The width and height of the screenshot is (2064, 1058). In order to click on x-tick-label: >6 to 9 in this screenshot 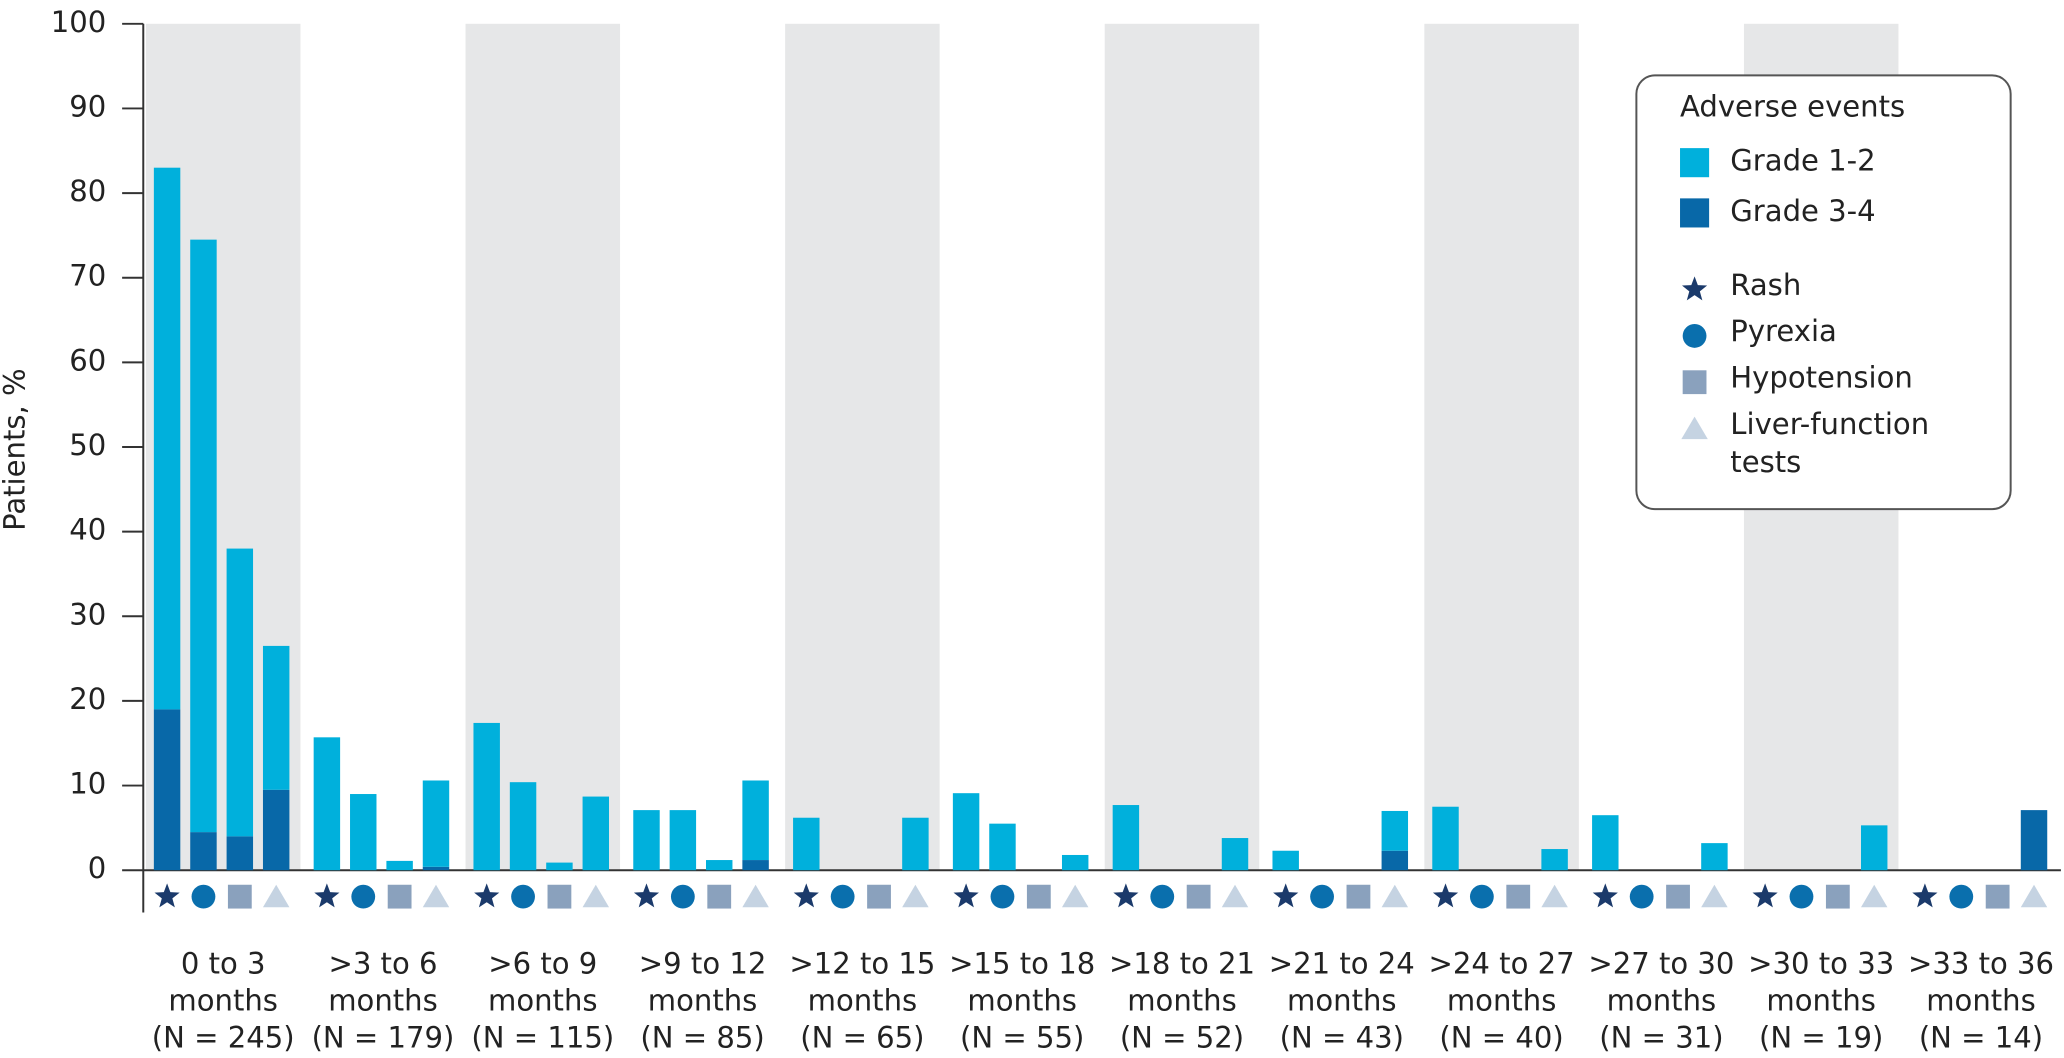, I will do `click(542, 963)`.